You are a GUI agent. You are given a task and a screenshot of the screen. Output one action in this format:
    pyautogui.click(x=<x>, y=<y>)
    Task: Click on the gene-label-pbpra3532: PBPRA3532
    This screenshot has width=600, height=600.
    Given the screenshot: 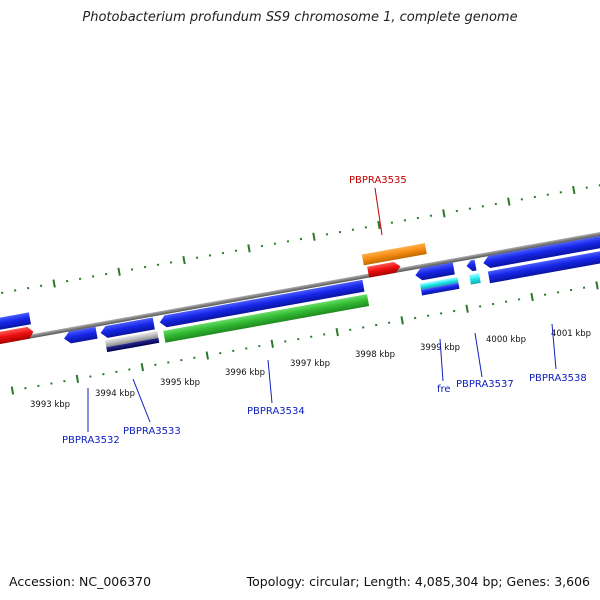 What is the action you would take?
    pyautogui.click(x=91, y=440)
    